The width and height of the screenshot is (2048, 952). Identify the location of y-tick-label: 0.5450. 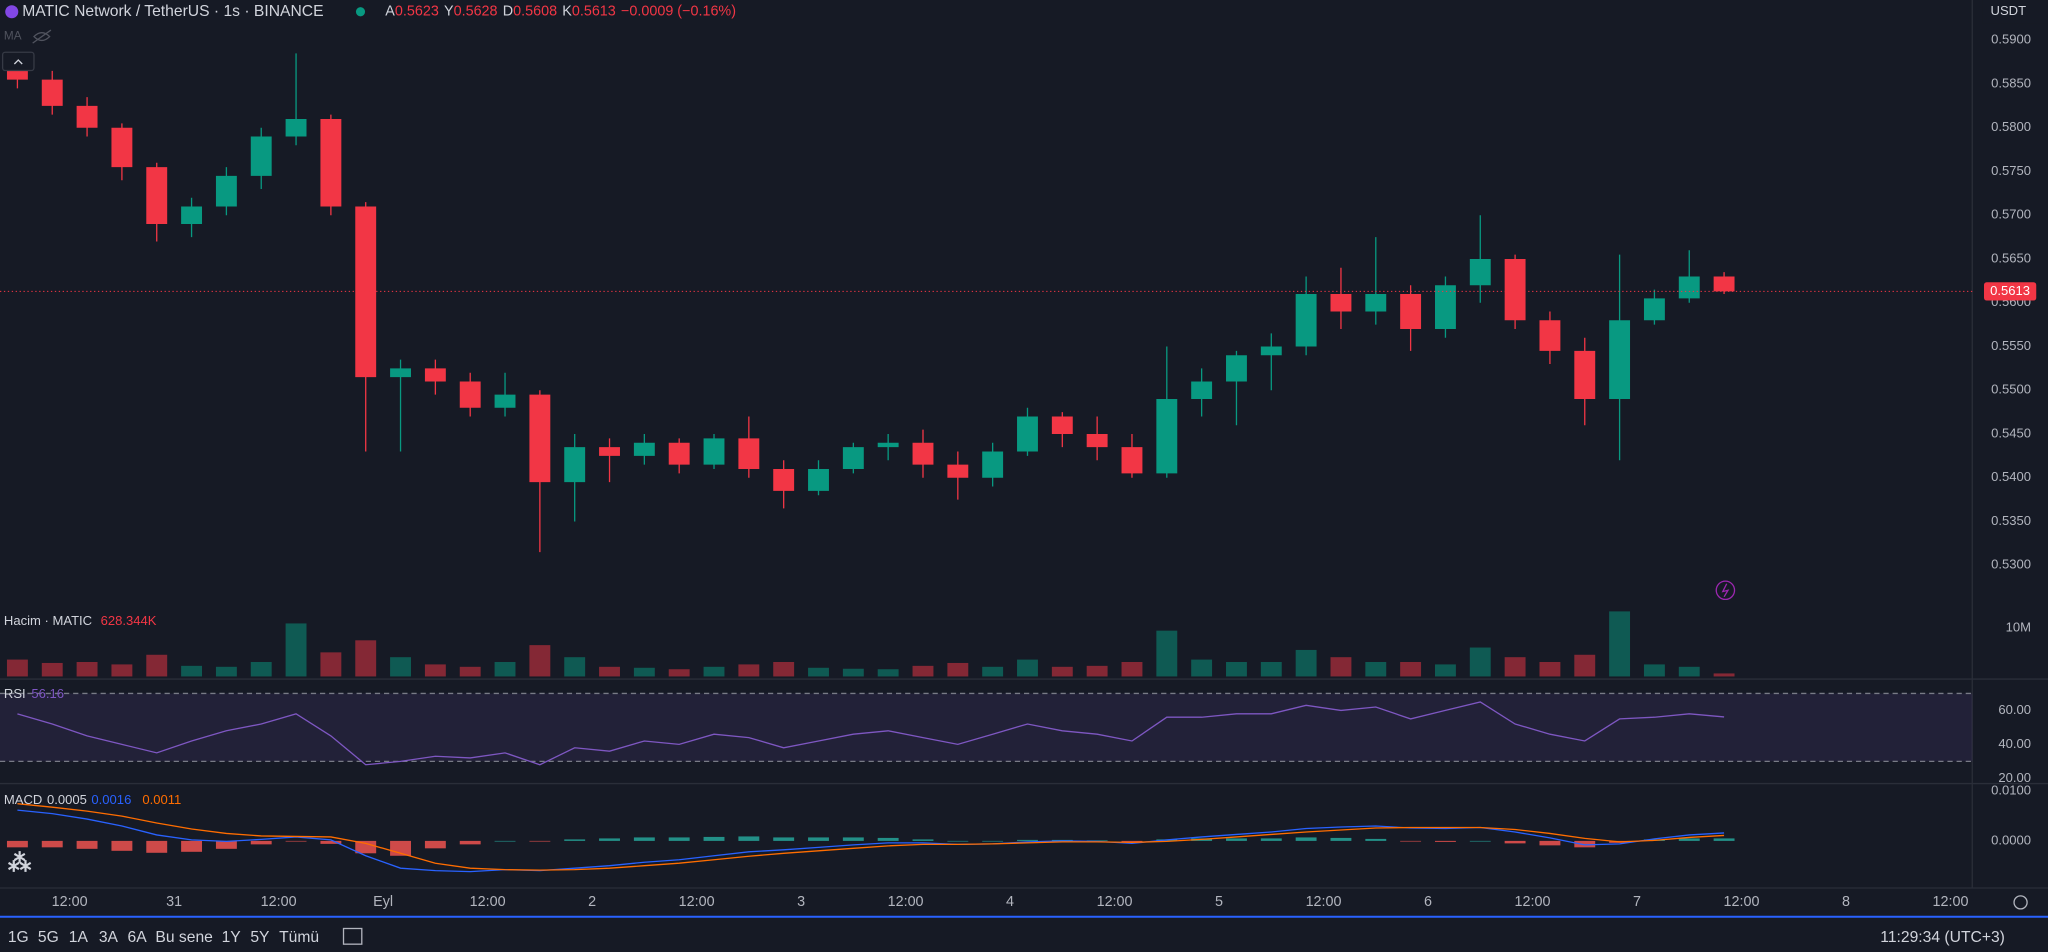
(2011, 432).